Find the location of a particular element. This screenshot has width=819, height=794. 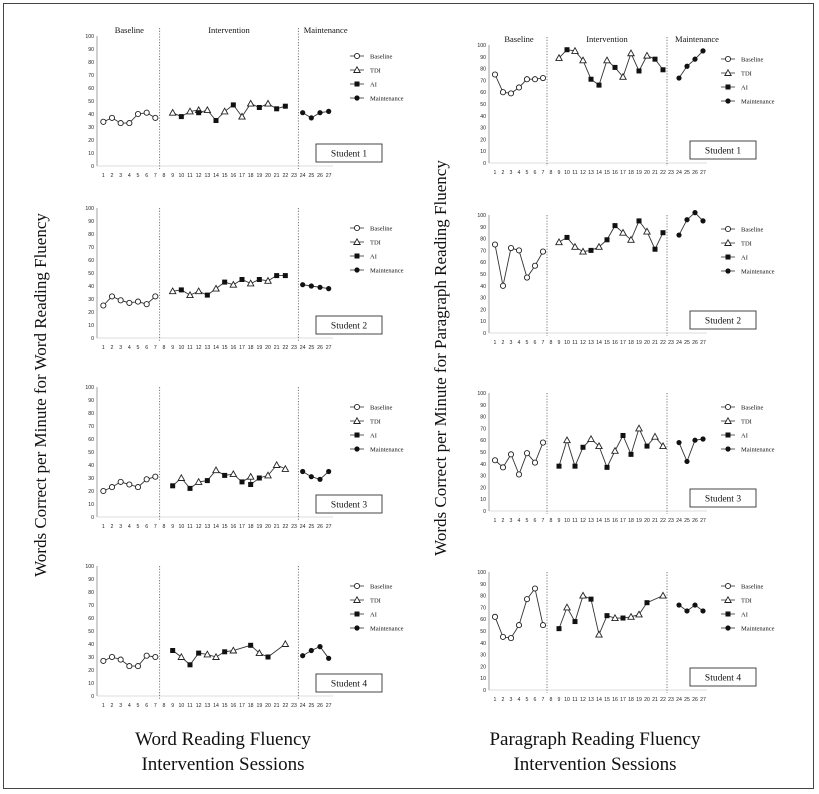

x-tick-label: 21 is located at coordinates (655, 173).